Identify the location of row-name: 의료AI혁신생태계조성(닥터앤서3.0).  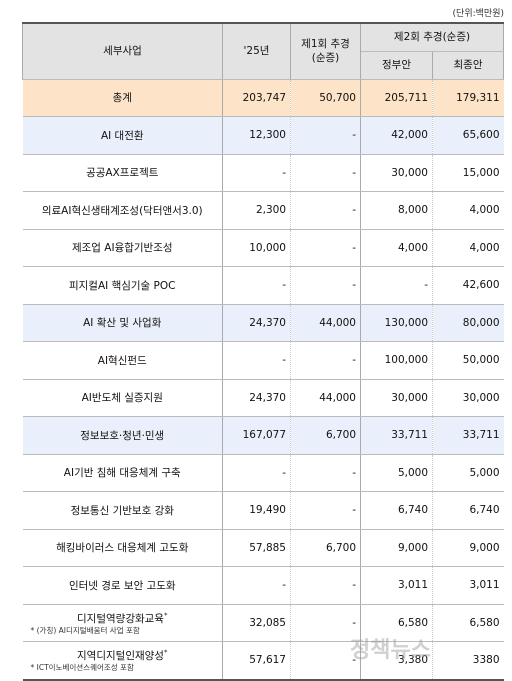
(122, 210).